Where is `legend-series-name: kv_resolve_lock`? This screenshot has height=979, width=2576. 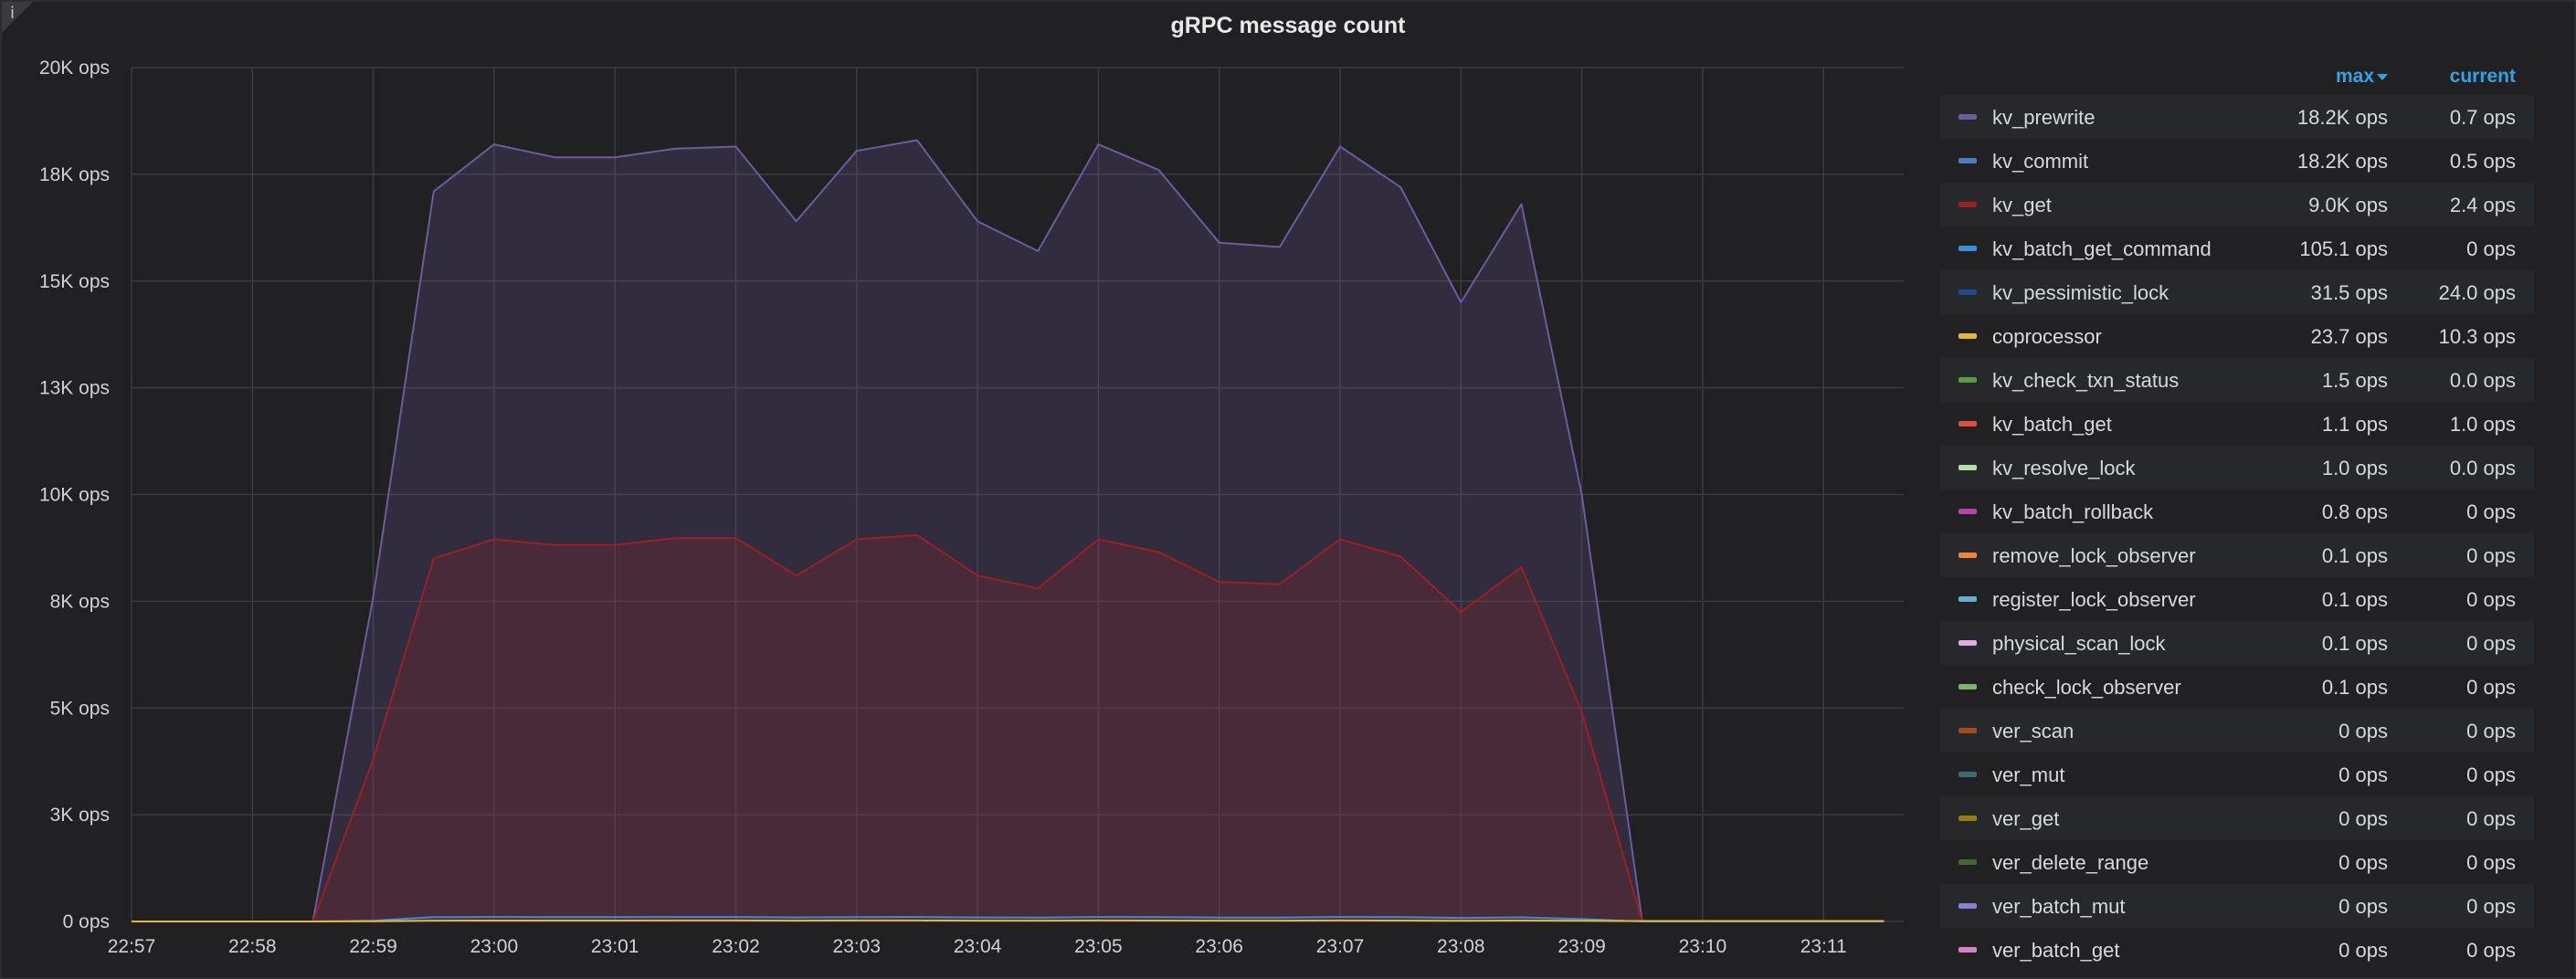
legend-series-name: kv_resolve_lock is located at coordinates (2064, 468).